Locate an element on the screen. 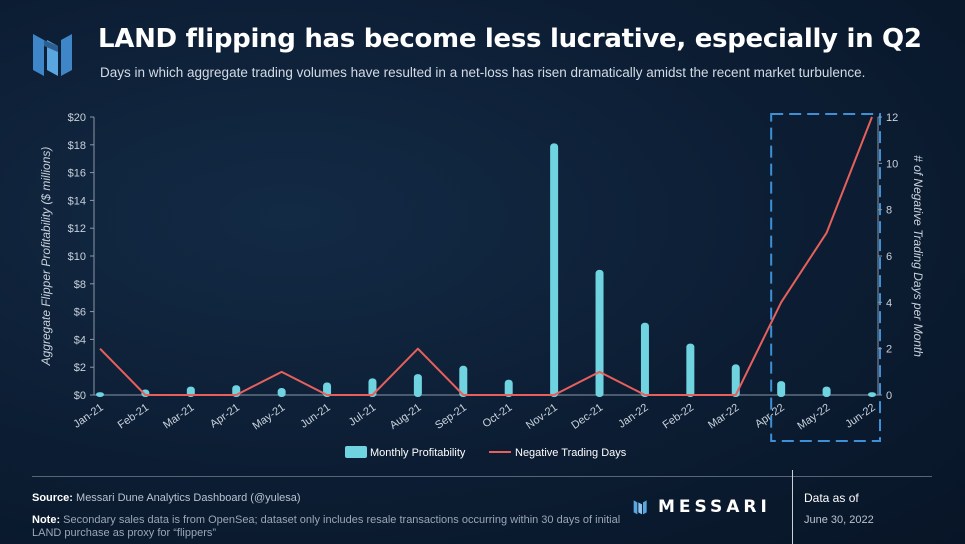 The height and width of the screenshot is (544, 965). x-tick-label: Apr-21 is located at coordinates (225, 416).